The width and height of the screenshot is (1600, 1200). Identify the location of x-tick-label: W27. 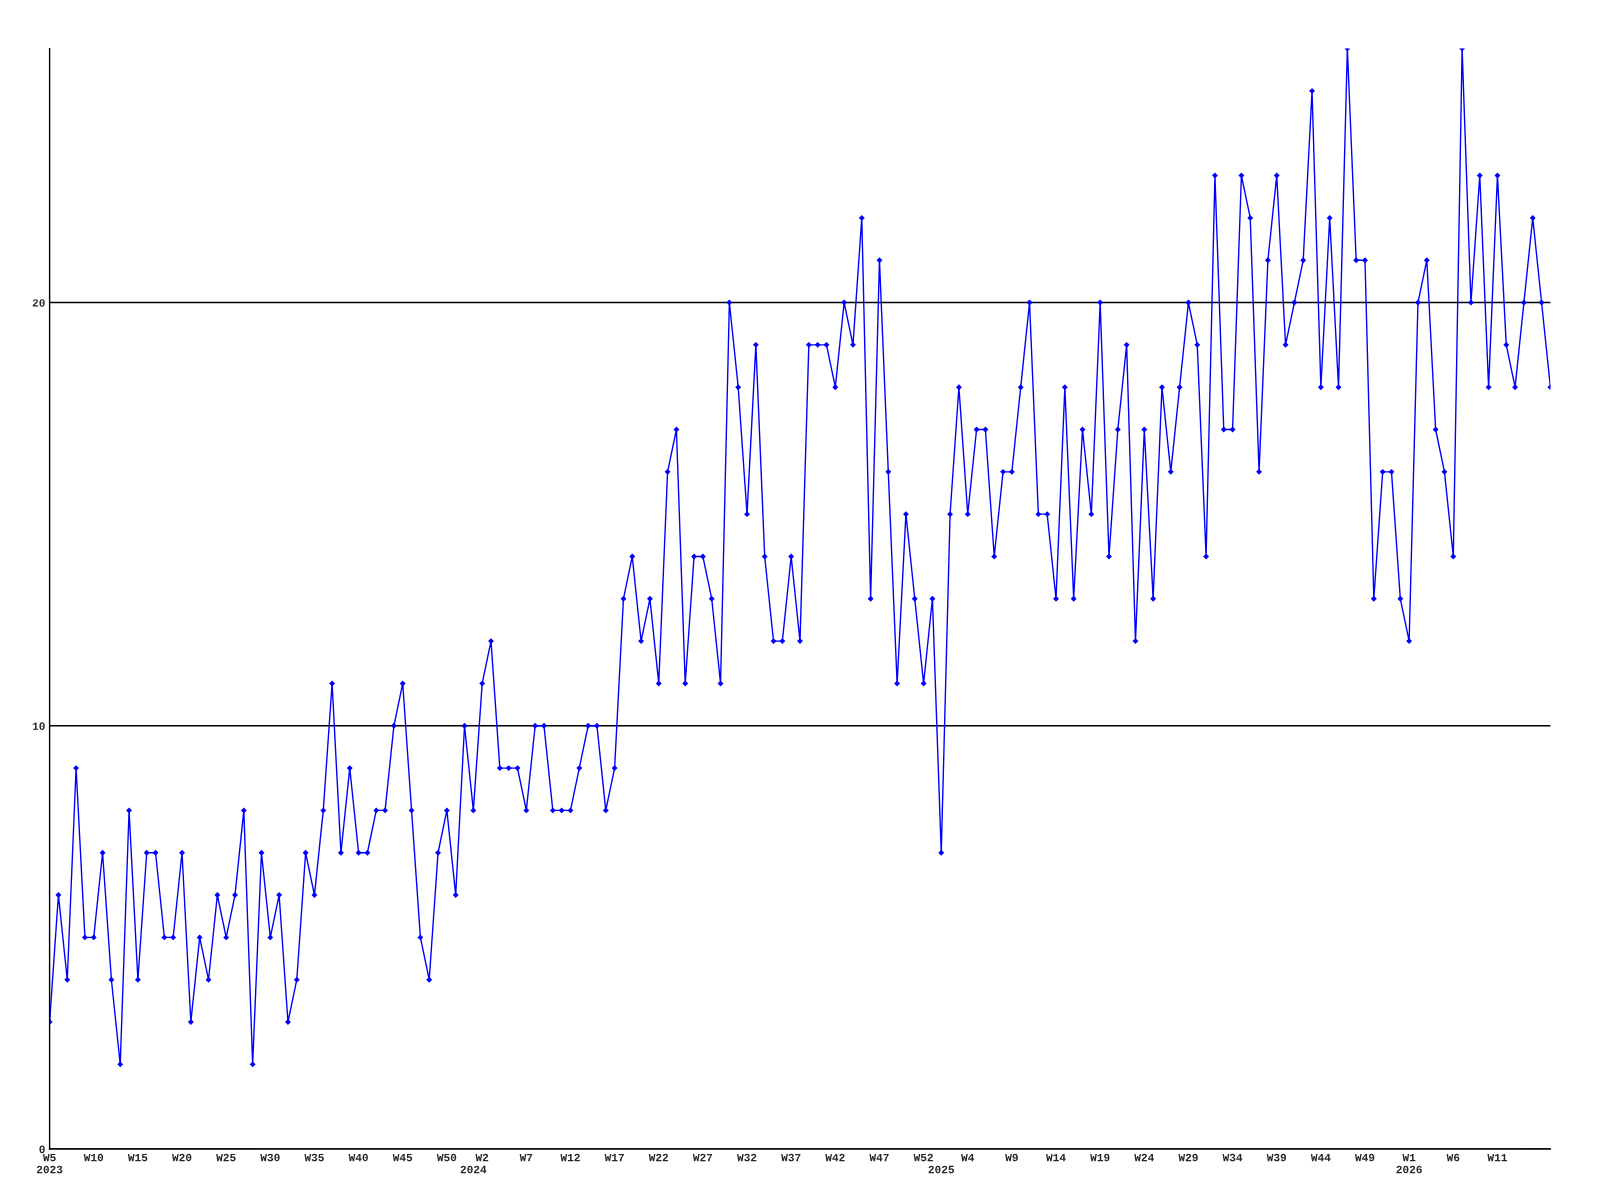
(702, 1157).